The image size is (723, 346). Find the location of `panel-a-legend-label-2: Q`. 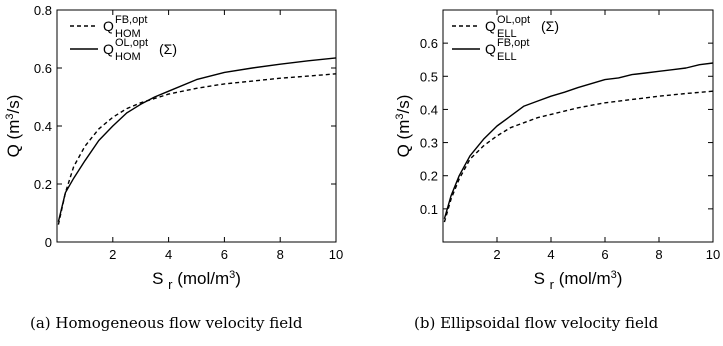

panel-a-legend-label-2: Q is located at coordinates (108, 49).